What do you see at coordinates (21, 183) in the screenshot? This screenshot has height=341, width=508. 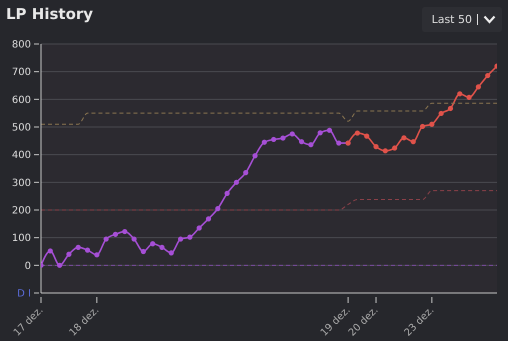 I see `y-tick-label: 300` at bounding box center [21, 183].